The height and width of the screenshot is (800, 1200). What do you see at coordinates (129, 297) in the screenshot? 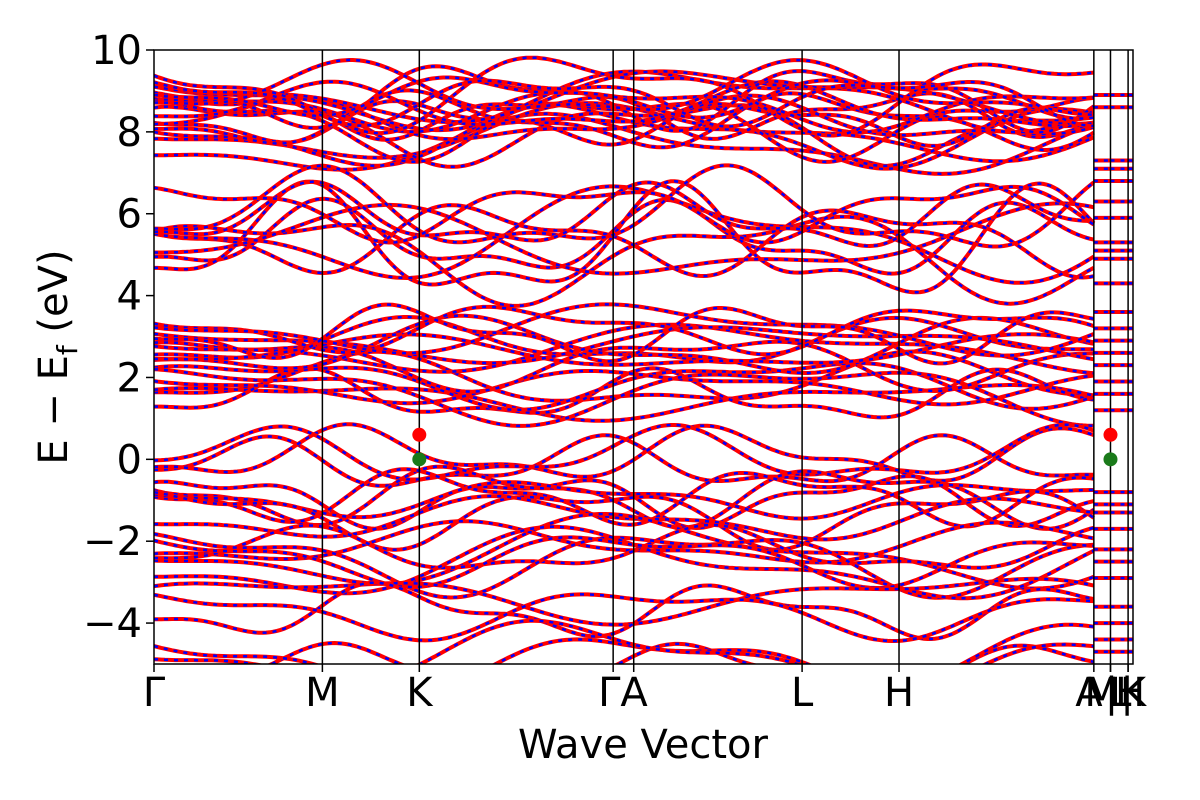
I see `y-tick-label: 4` at bounding box center [129, 297].